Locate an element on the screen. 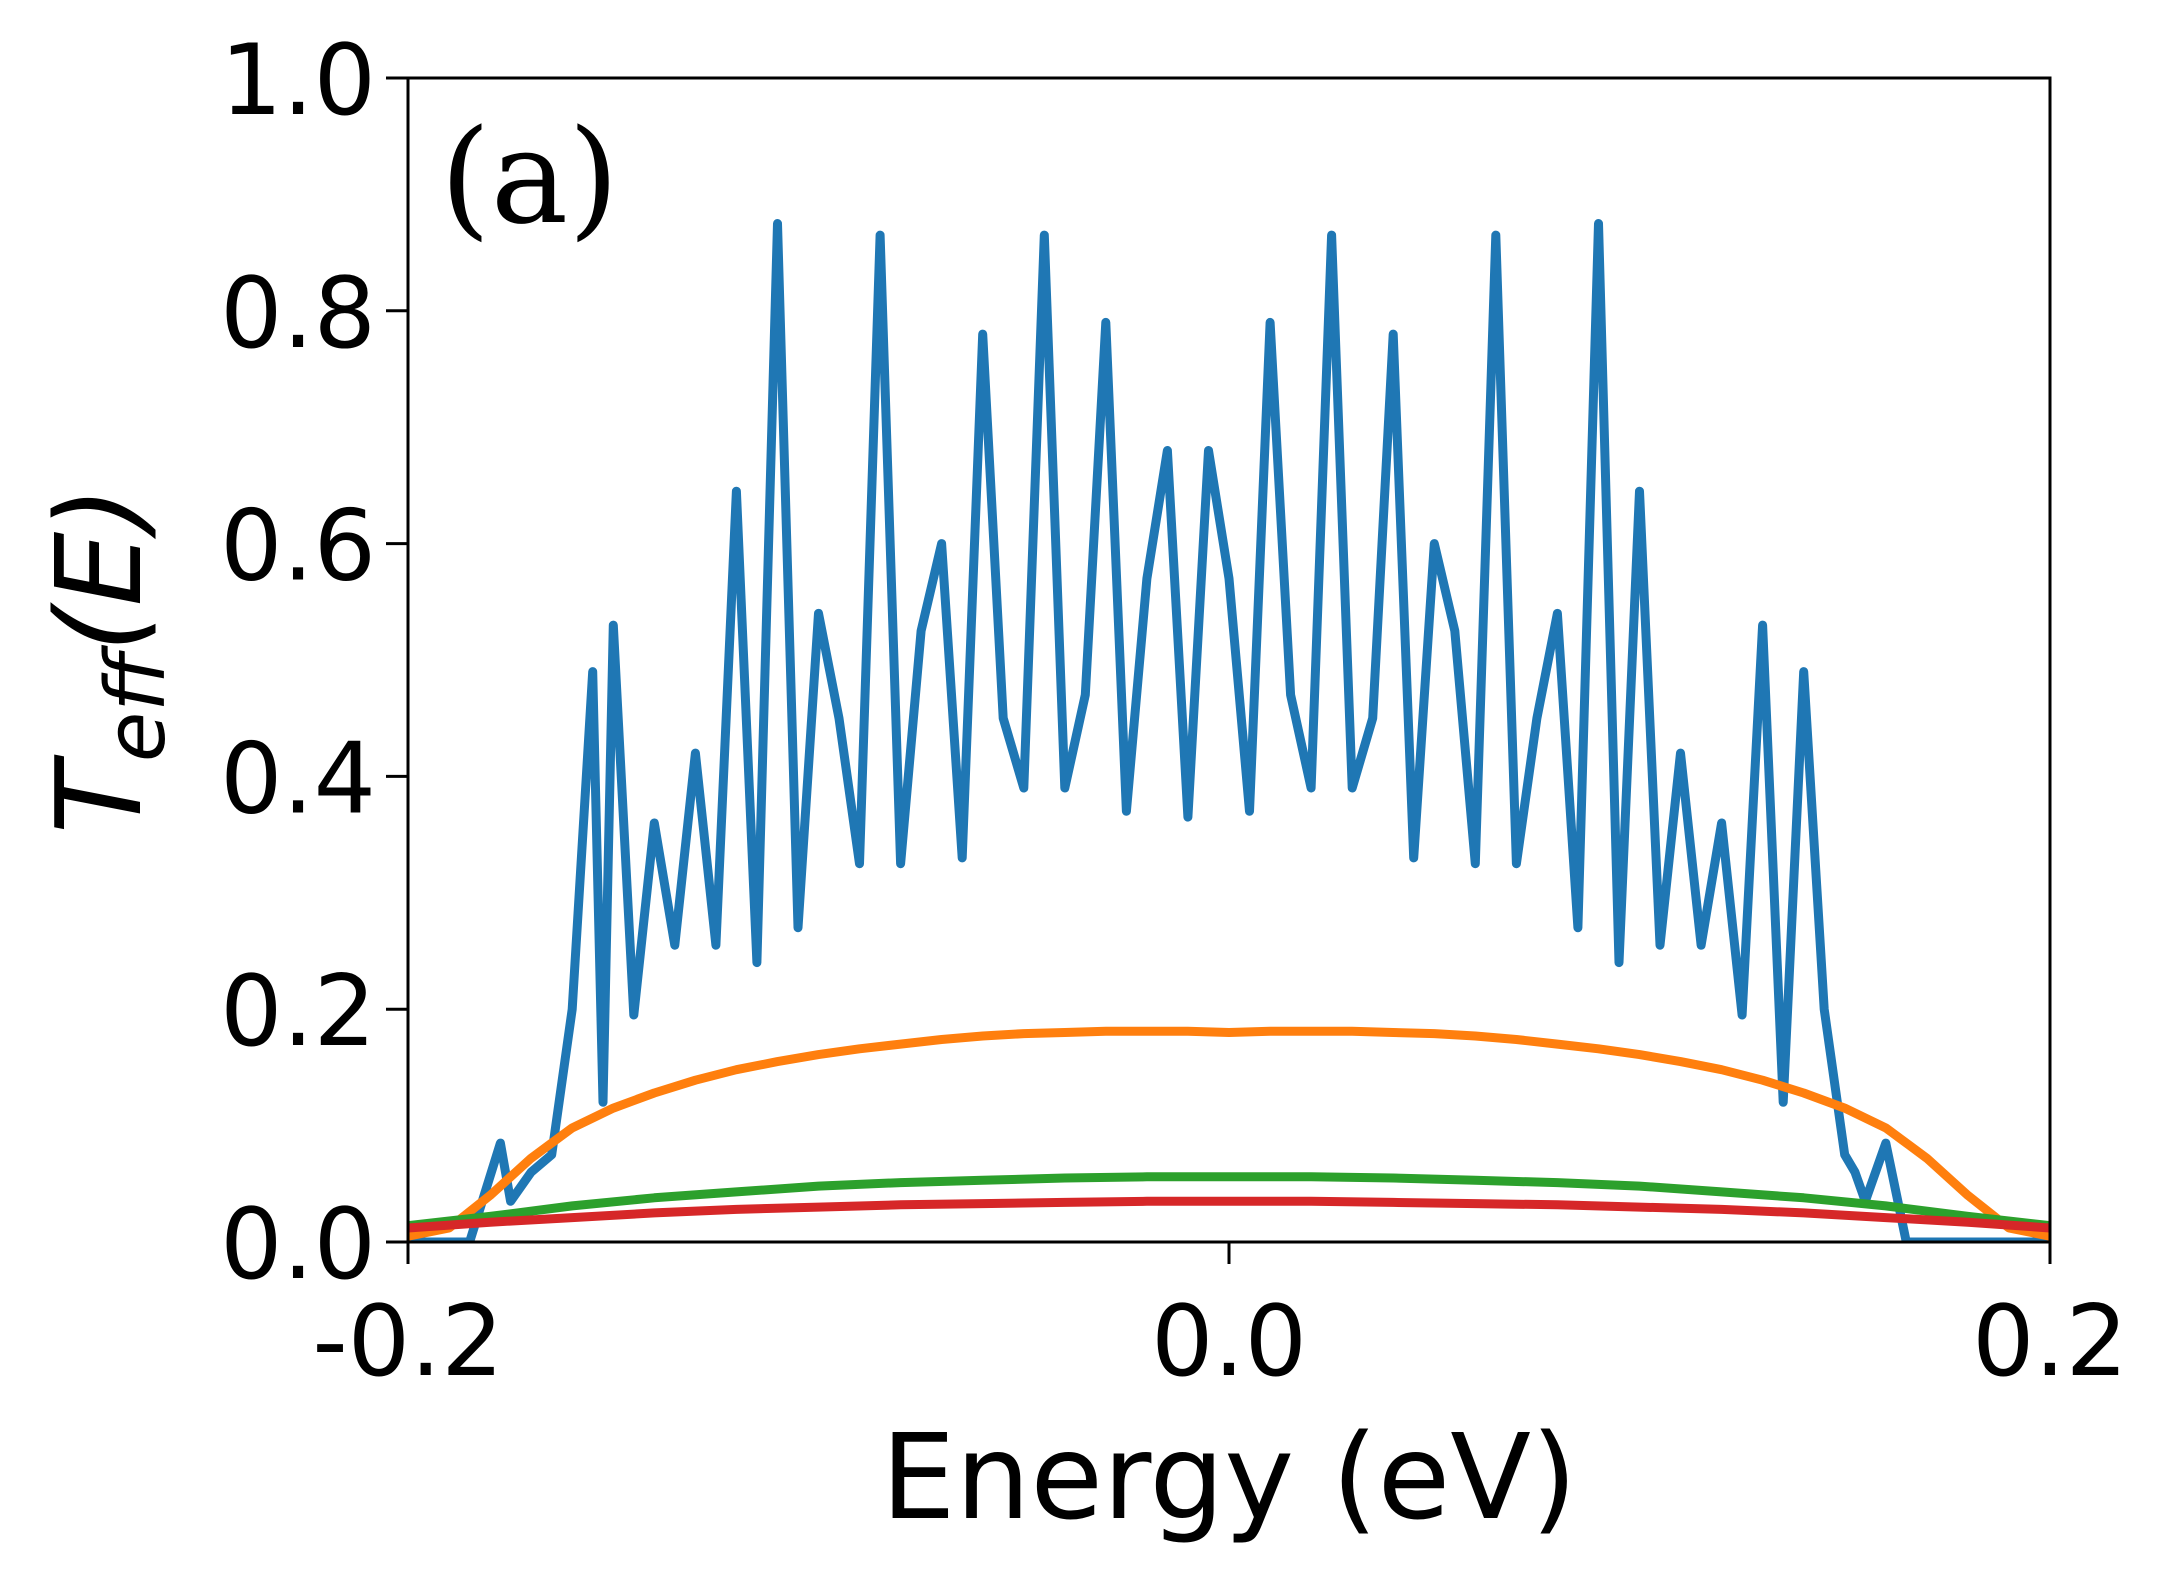 The width and height of the screenshot is (2161, 1569). x-tick-label: -0.2 is located at coordinates (407, 1342).